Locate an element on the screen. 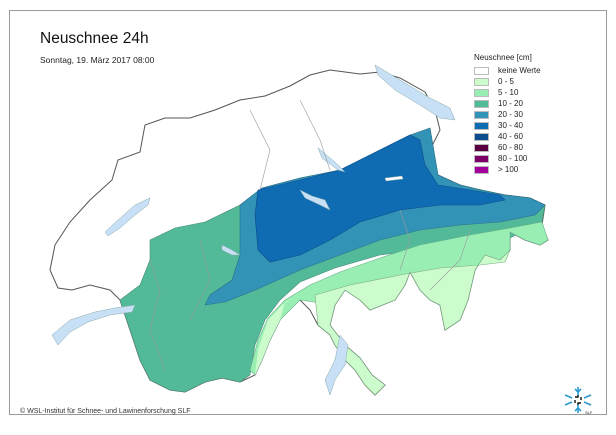 Image resolution: width=616 pixels, height=435 pixels. legend-item: keine Werte is located at coordinates (507, 70).